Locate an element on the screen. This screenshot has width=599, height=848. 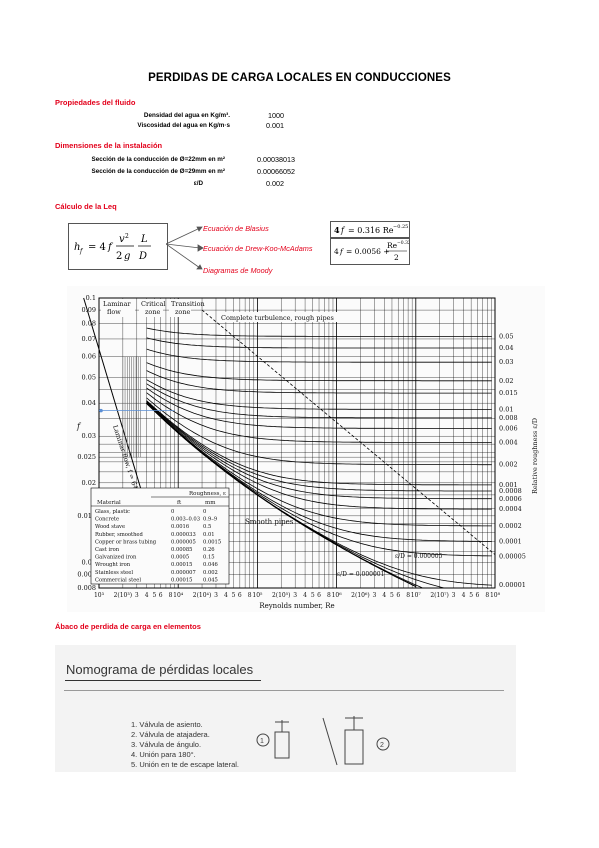
viscosity-label: Viscosidad del agua en Kg/m·s is located at coordinates (183, 125).